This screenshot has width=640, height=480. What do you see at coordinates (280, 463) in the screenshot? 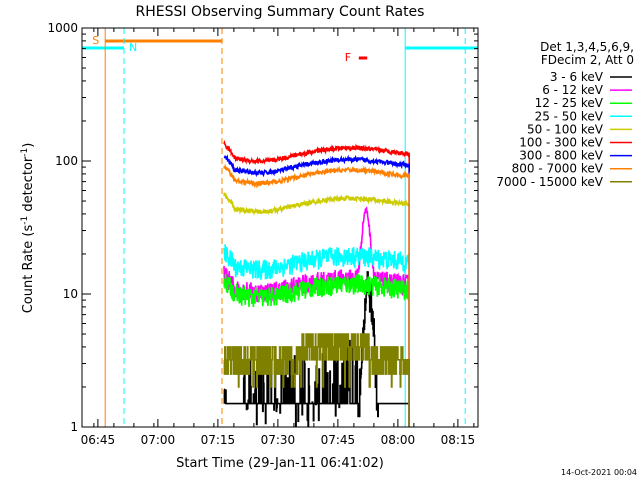
I see `x-axis-label: Start Time (29-Jan-11 06:41:02)` at bounding box center [280, 463].